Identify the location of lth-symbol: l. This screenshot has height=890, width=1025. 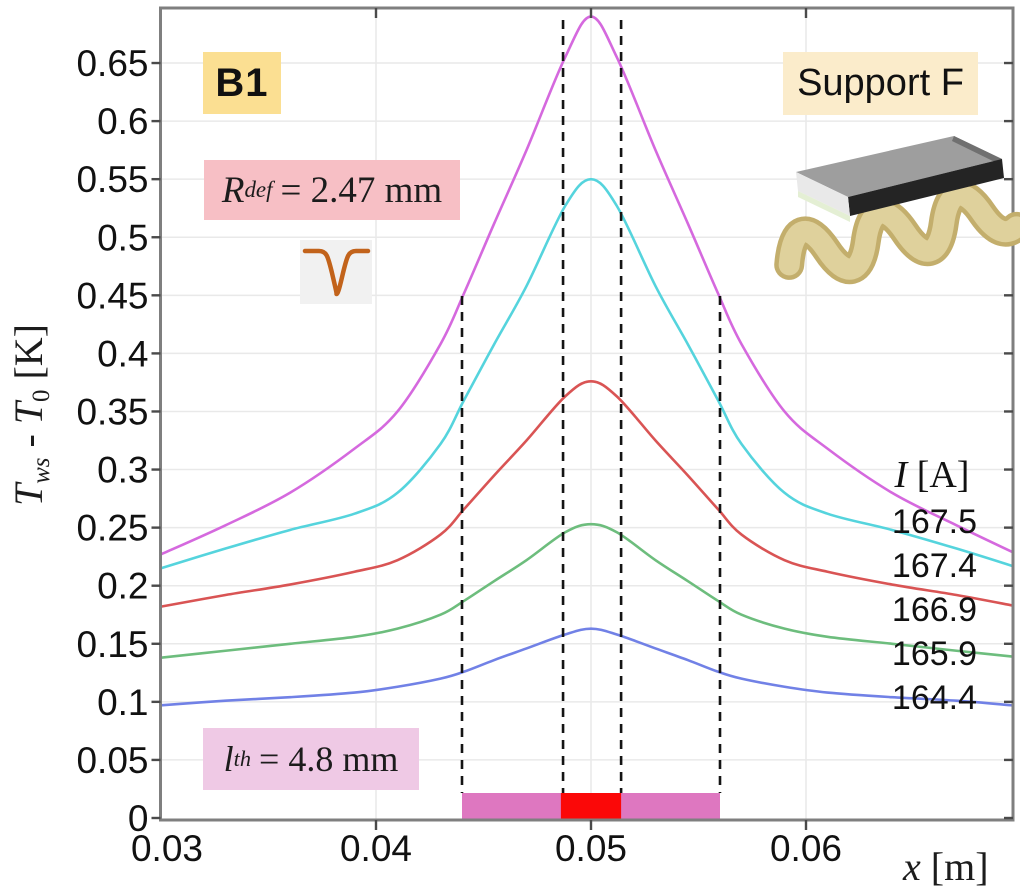
(228, 759).